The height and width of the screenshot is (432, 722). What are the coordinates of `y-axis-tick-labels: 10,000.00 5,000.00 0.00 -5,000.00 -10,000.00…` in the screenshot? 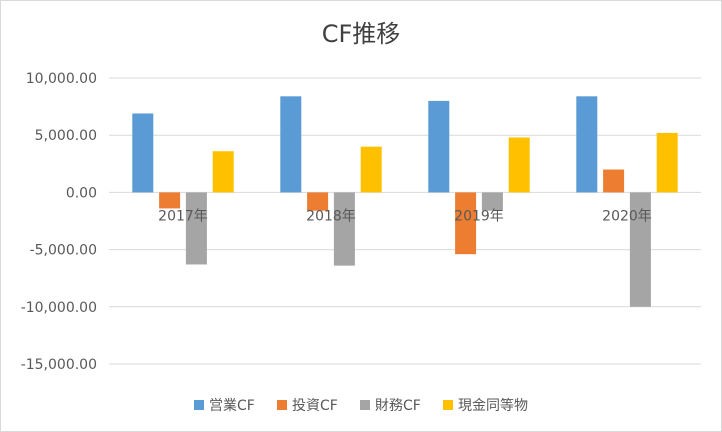 It's located at (59, 222).